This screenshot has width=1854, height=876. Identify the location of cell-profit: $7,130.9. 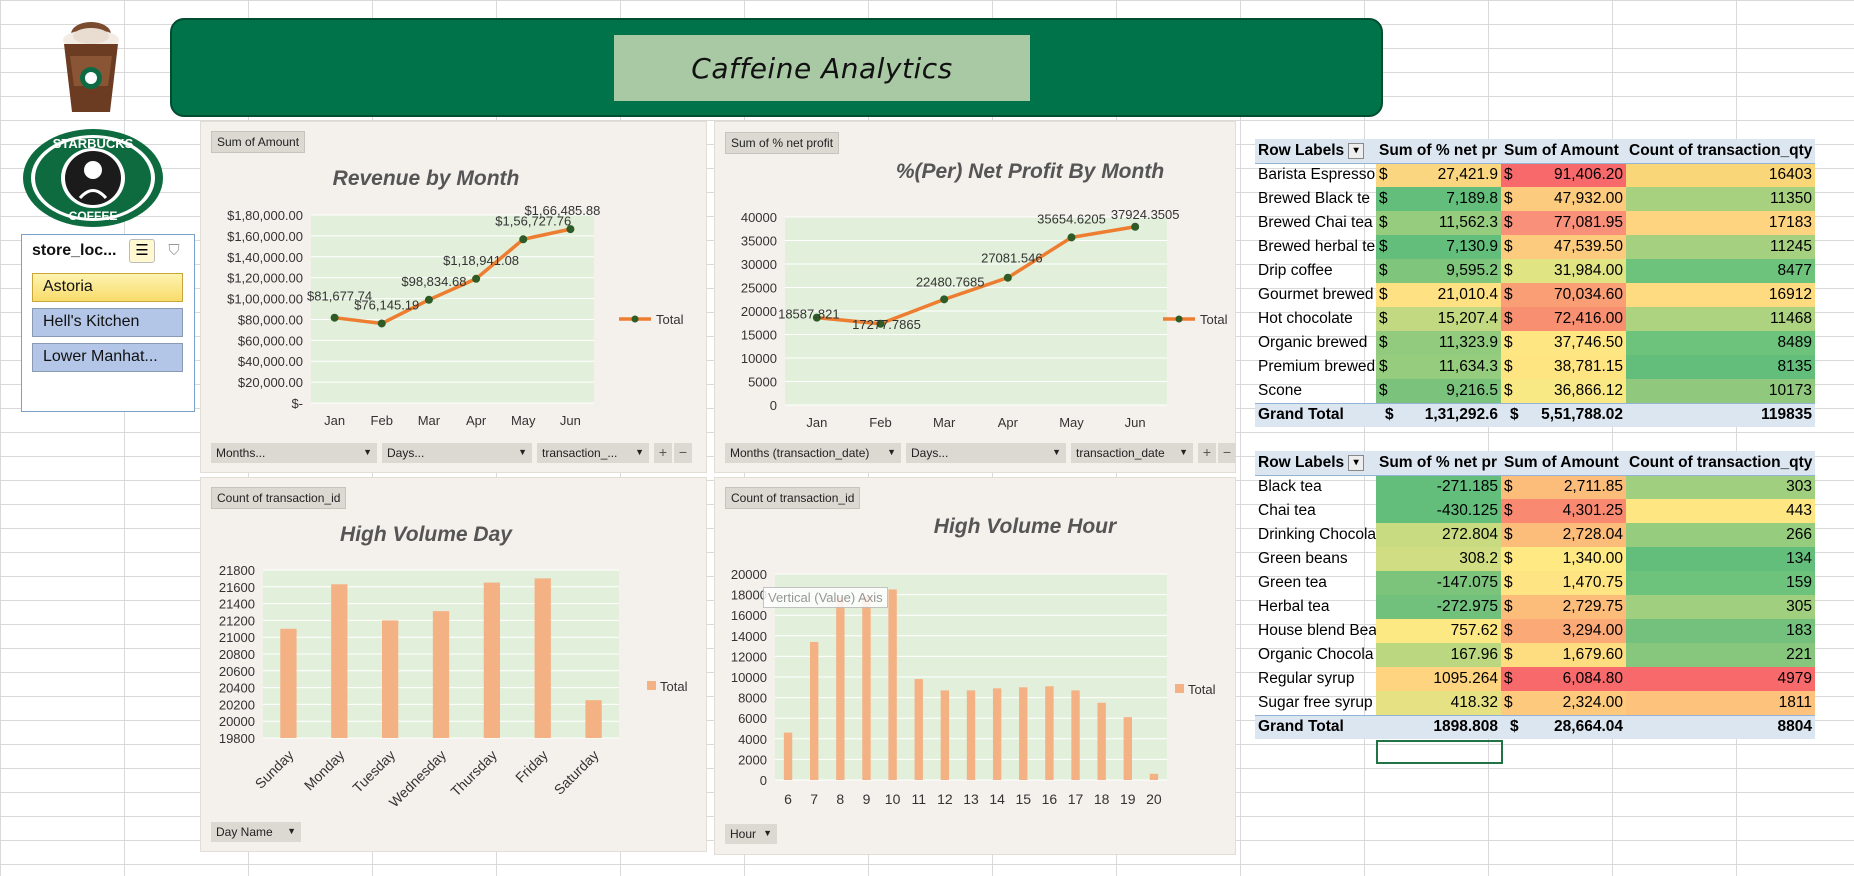
(1438, 247).